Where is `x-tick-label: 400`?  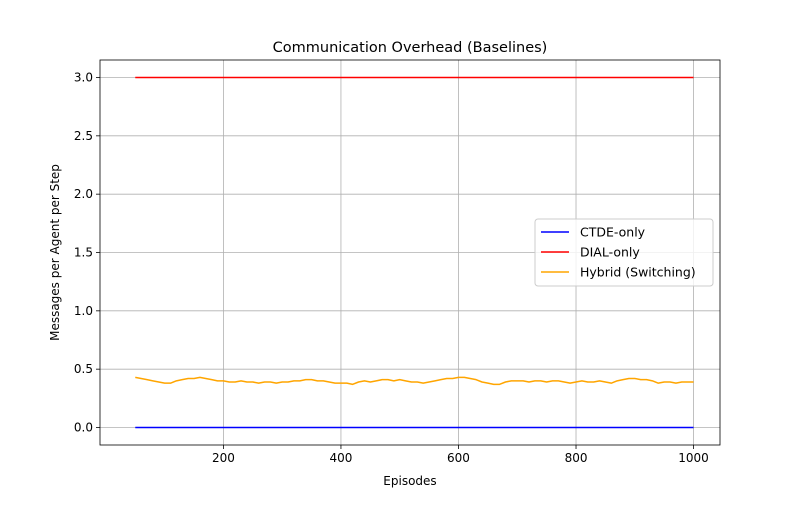
x-tick-label: 400 is located at coordinates (340, 458).